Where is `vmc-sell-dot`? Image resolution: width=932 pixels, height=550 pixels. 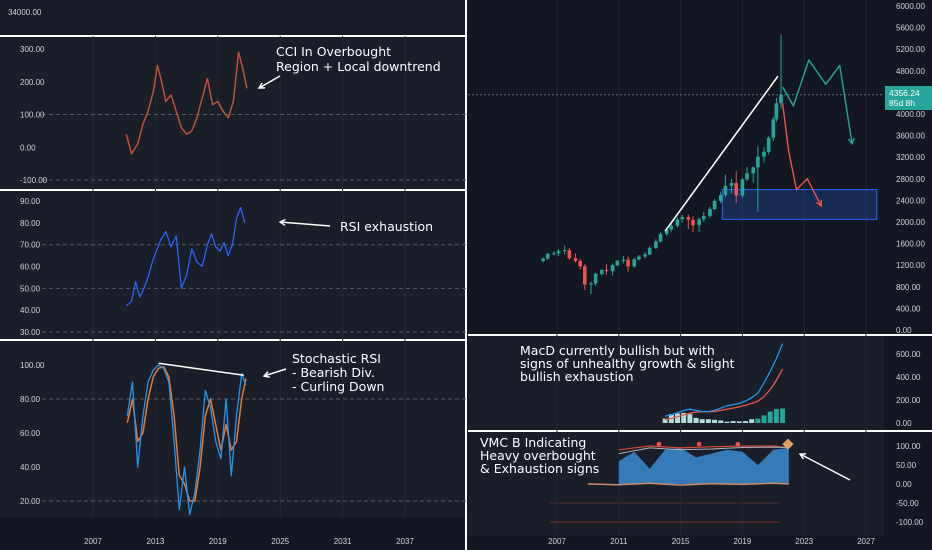
vmc-sell-dot is located at coordinates (659, 444).